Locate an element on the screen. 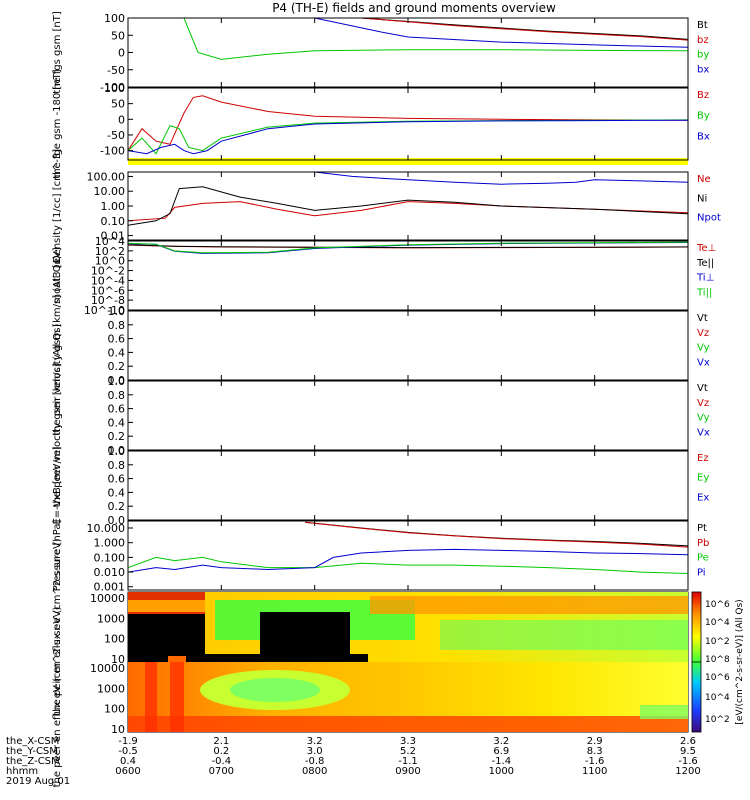 This screenshot has width=750, height=800. legend-entry: bz is located at coordinates (703, 40).